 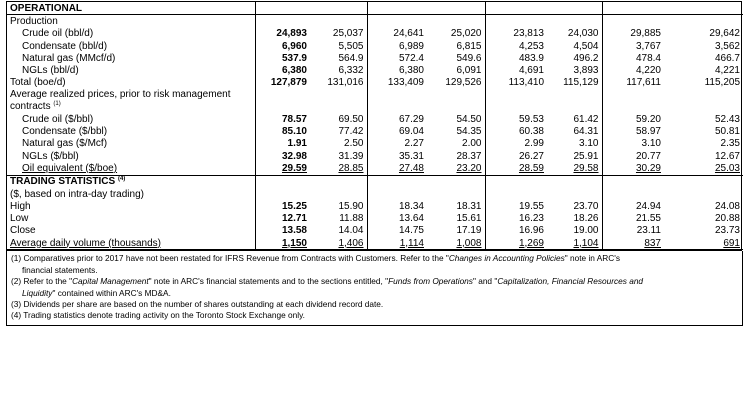 I want to click on value-cell: 2.00, so click(x=456, y=143).